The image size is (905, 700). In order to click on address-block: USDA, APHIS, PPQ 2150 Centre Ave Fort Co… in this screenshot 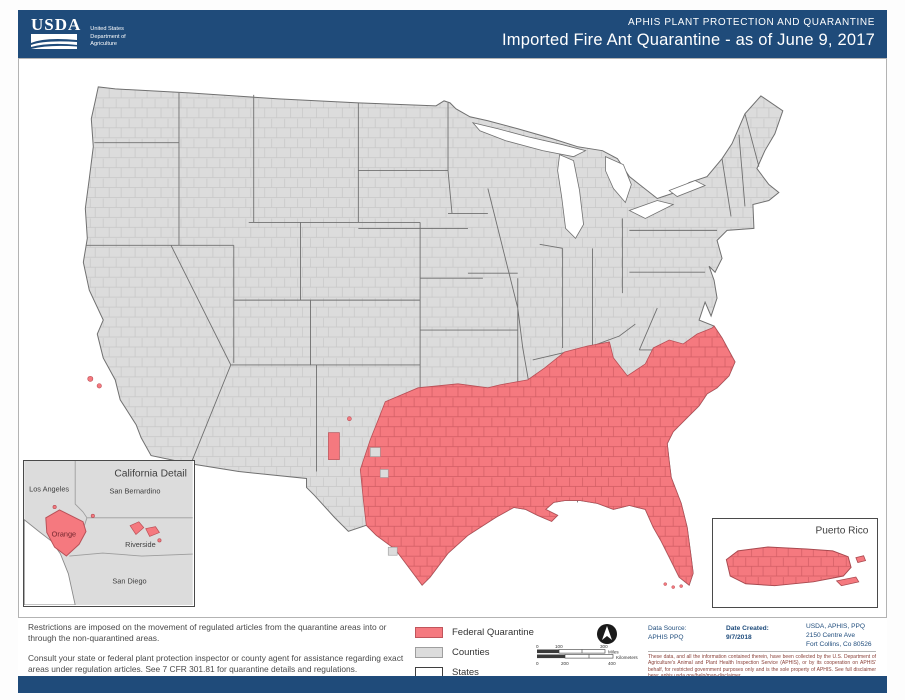, I will do `click(839, 636)`.